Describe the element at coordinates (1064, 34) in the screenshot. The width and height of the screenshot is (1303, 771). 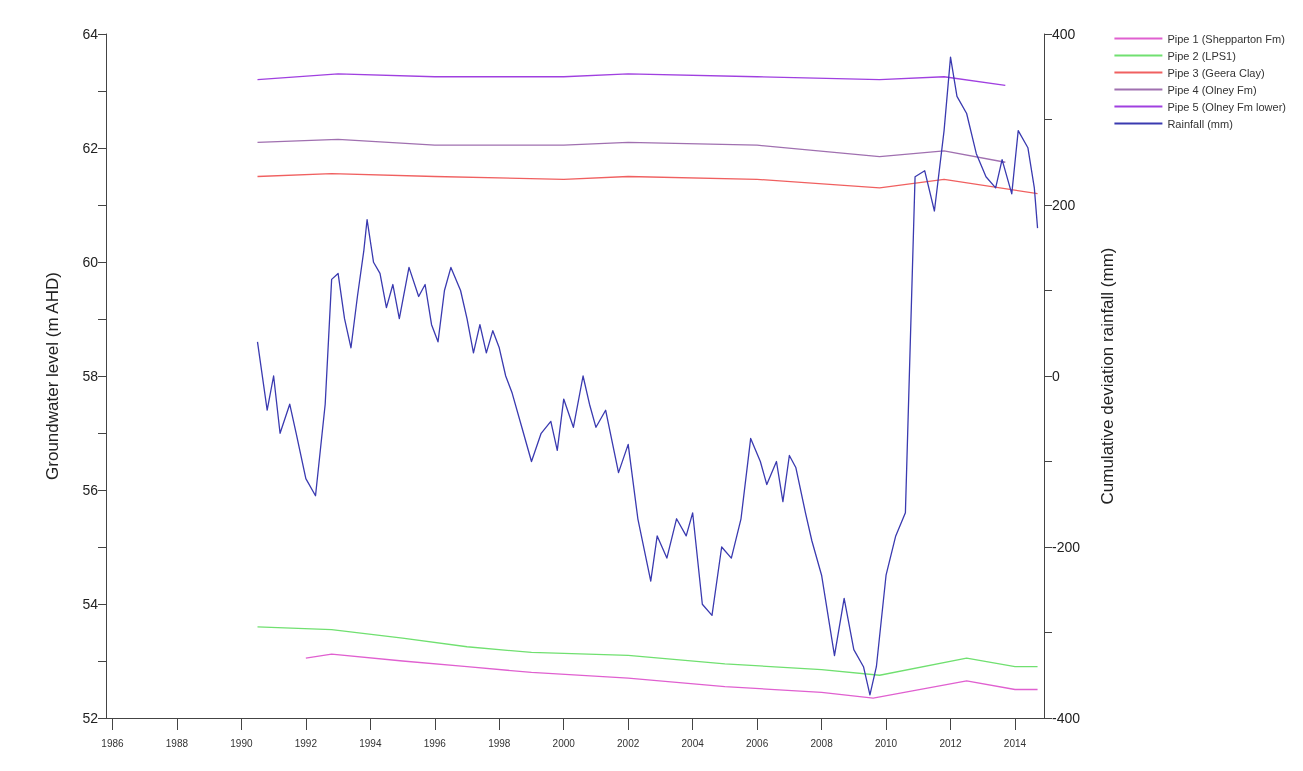
I see `y2-tick-label: 400` at that location.